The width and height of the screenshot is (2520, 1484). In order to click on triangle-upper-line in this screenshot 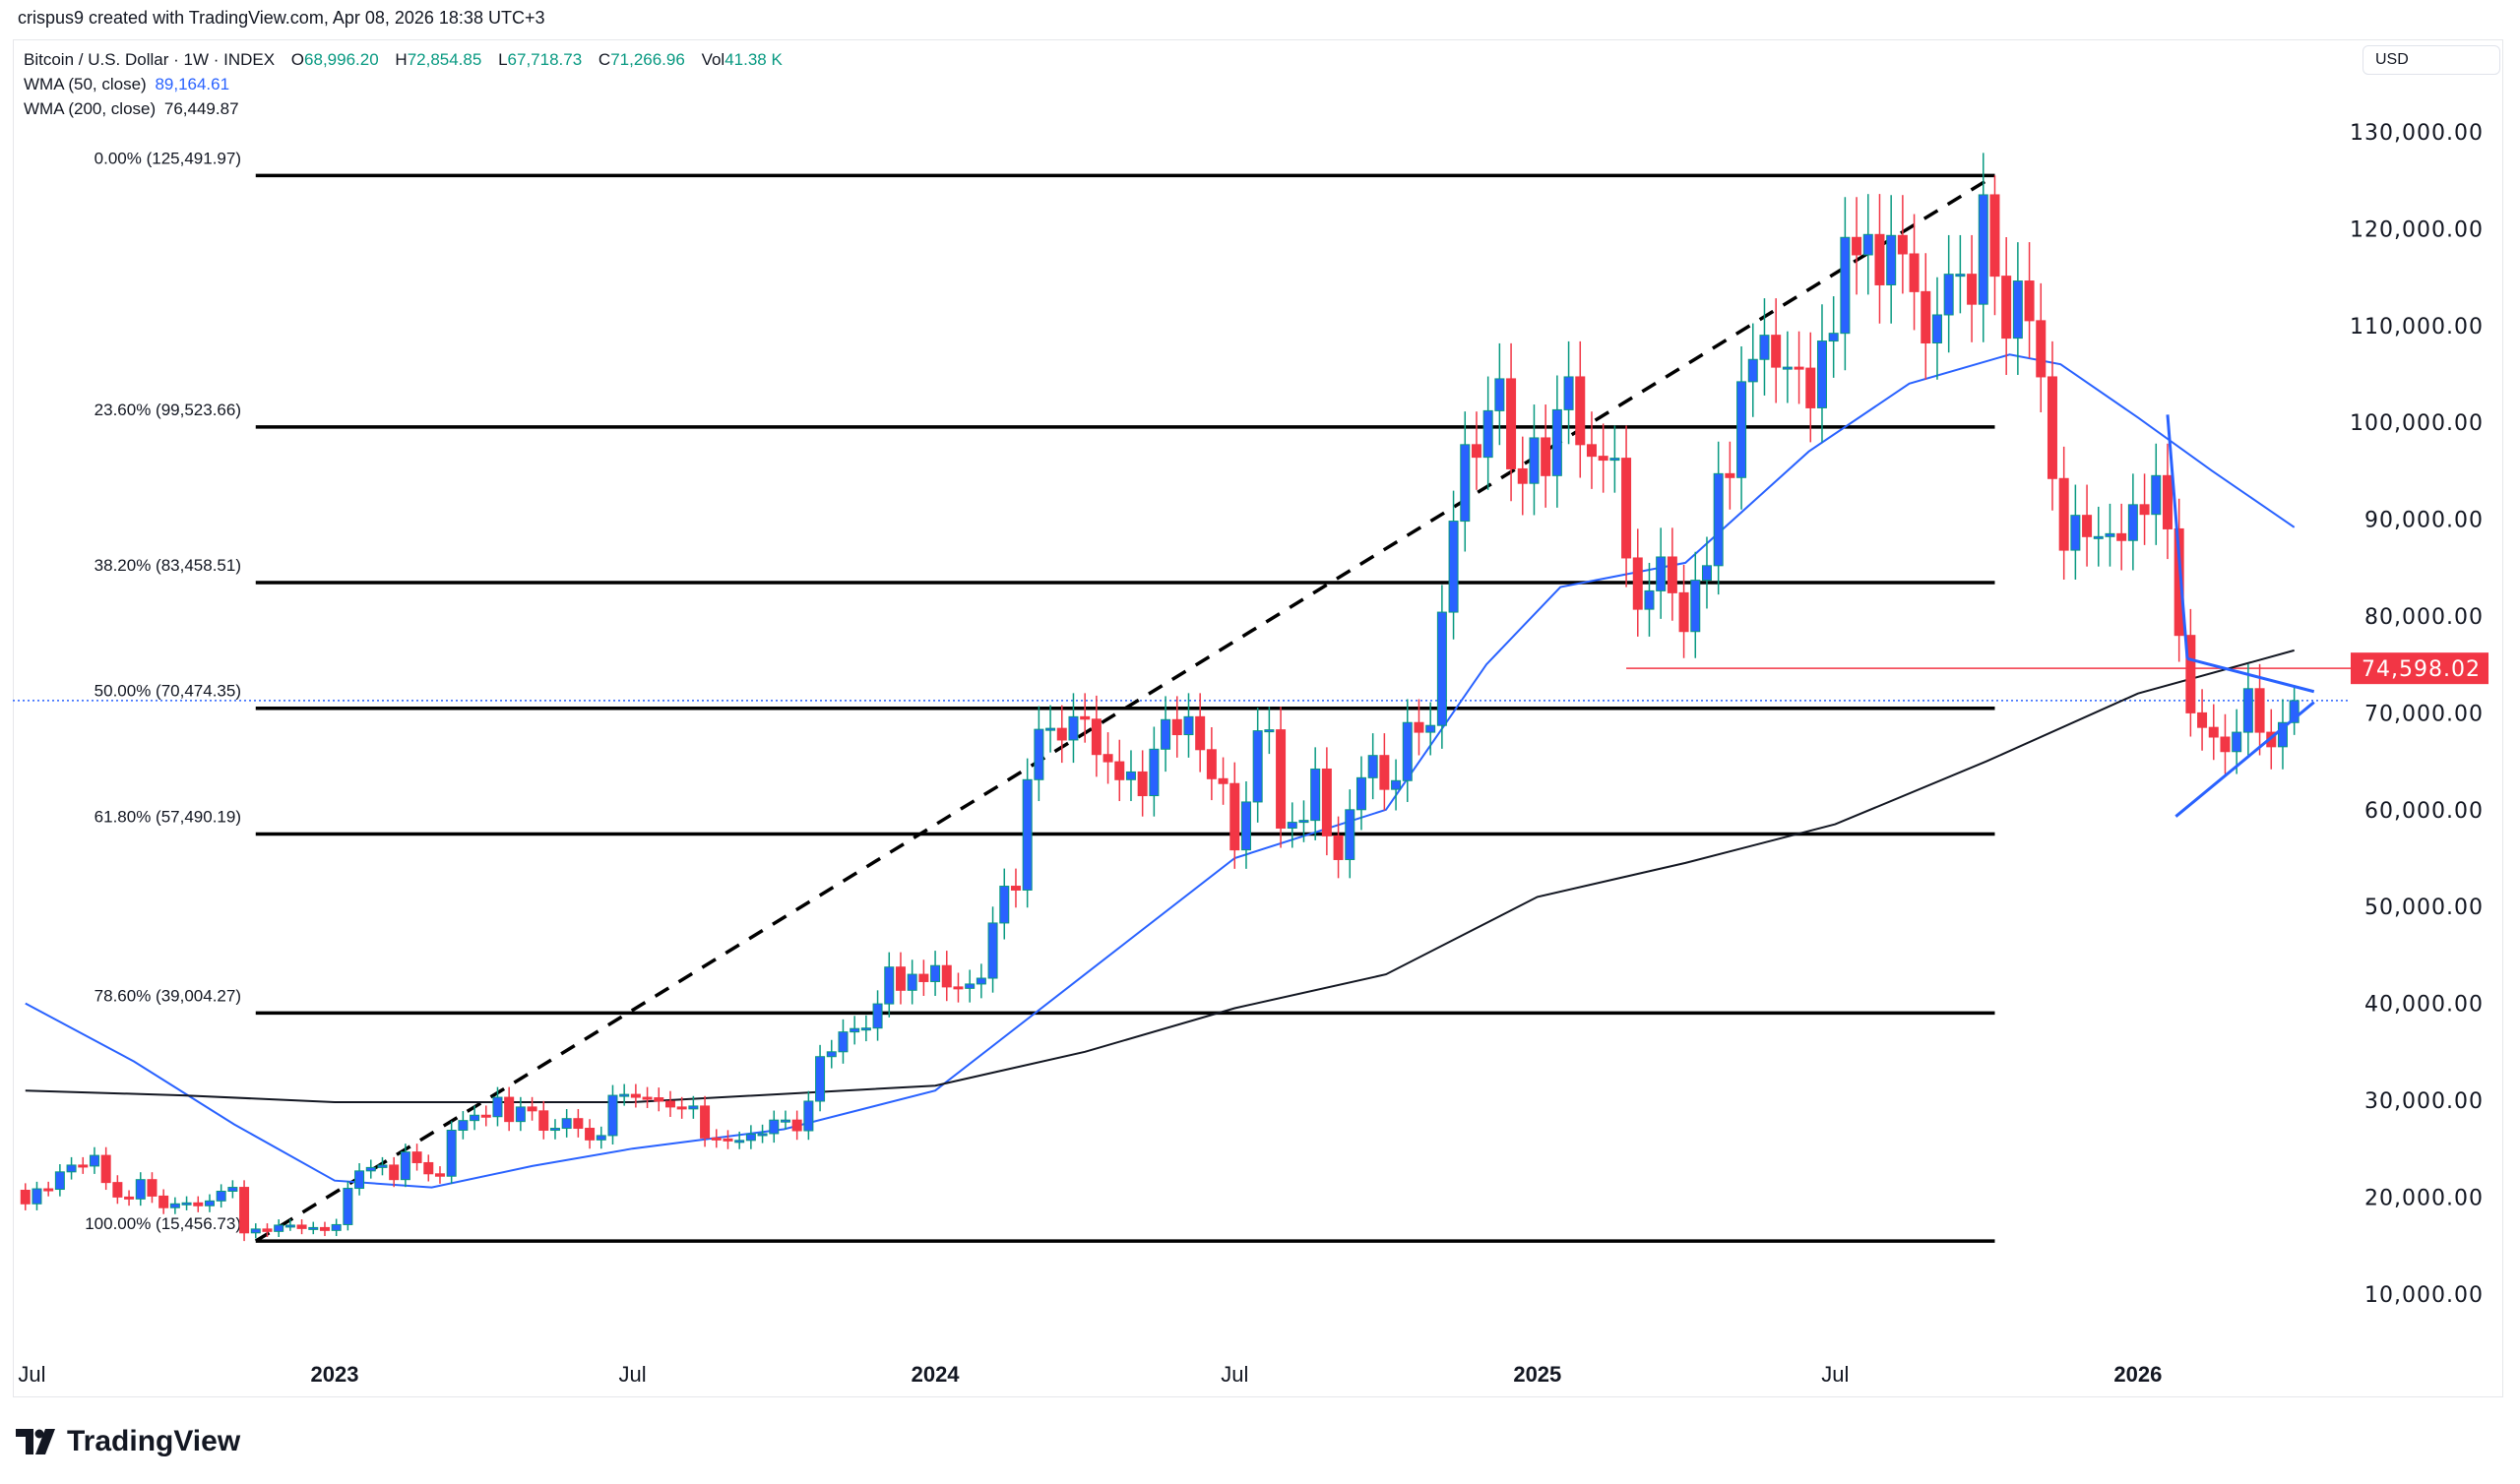, I will do `click(2250, 675)`.